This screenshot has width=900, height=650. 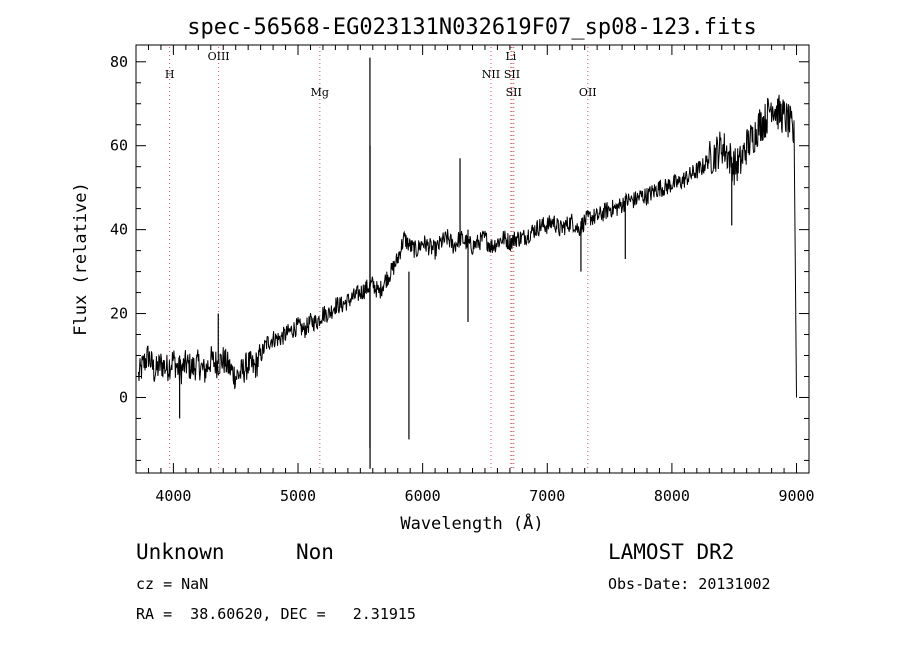 What do you see at coordinates (219, 56) in the screenshot?
I see `spectral-line-label: OIII` at bounding box center [219, 56].